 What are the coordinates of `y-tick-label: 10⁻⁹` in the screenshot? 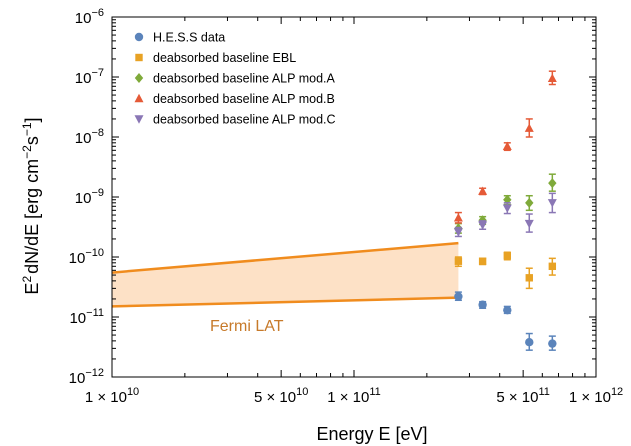 It's located at (89, 197).